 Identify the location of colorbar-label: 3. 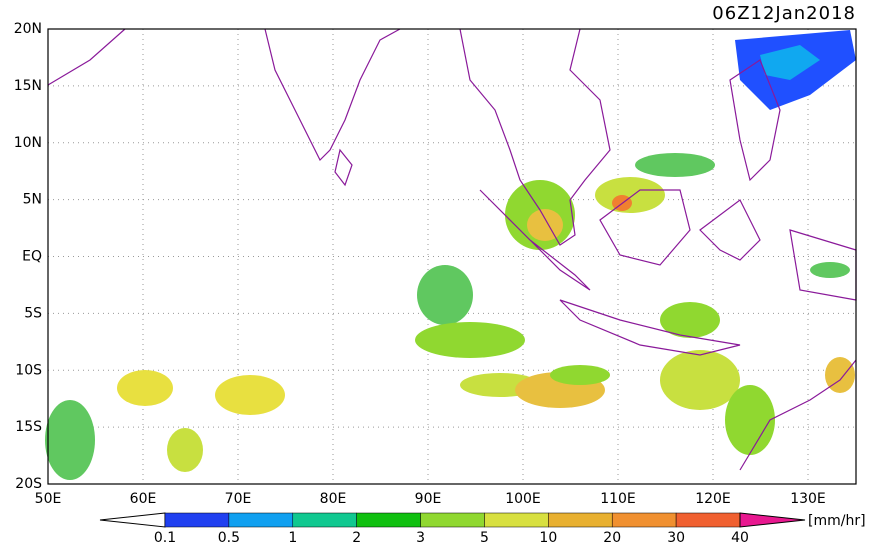
(420, 537).